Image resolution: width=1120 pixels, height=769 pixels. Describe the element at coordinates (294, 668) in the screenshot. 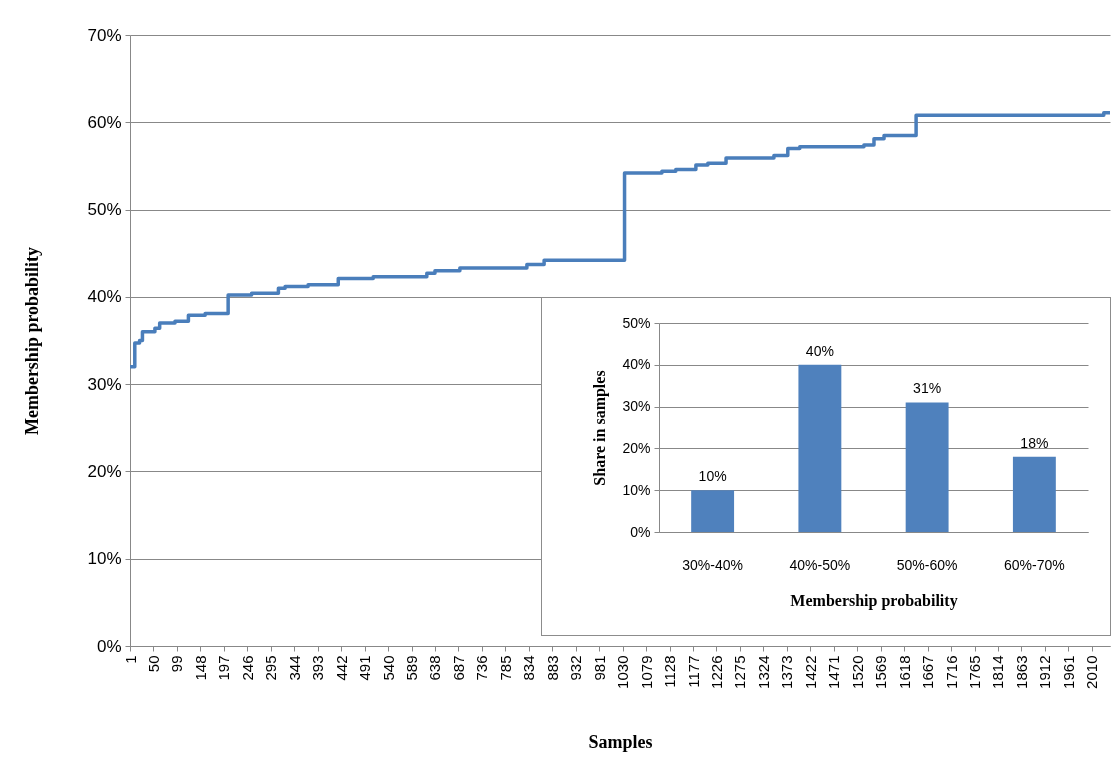

I see `x-tick-label: 344` at that location.